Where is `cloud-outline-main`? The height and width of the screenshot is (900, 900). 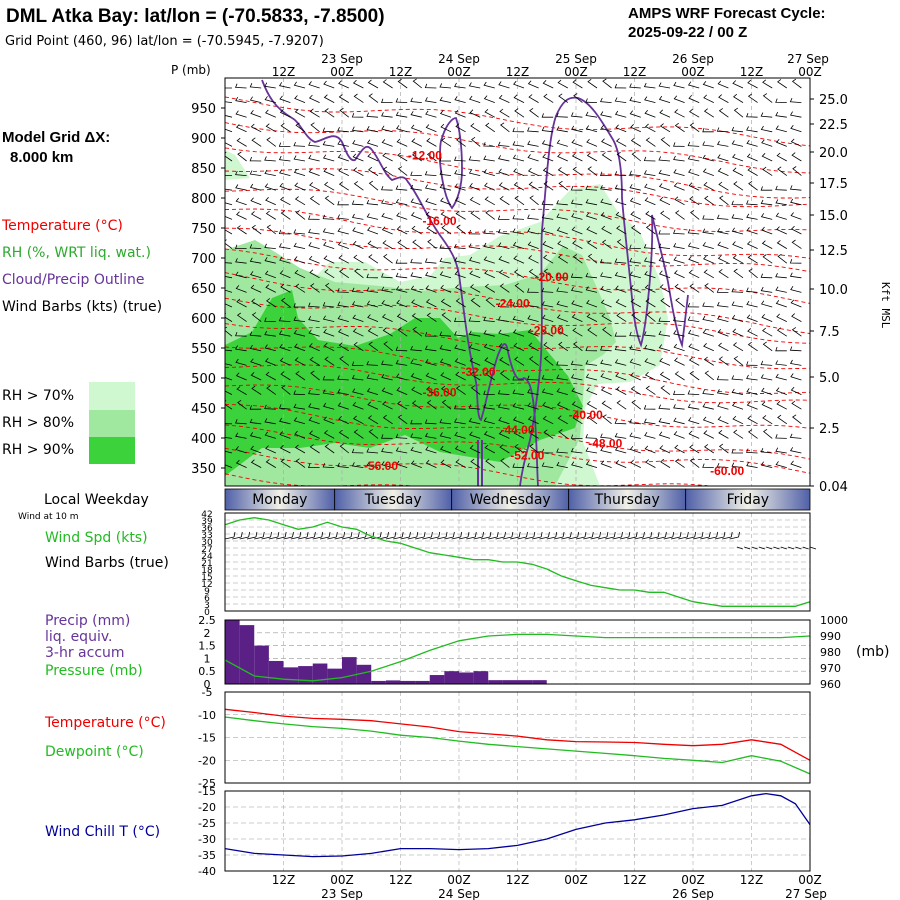
cloud-outline-main is located at coordinates (400, 282).